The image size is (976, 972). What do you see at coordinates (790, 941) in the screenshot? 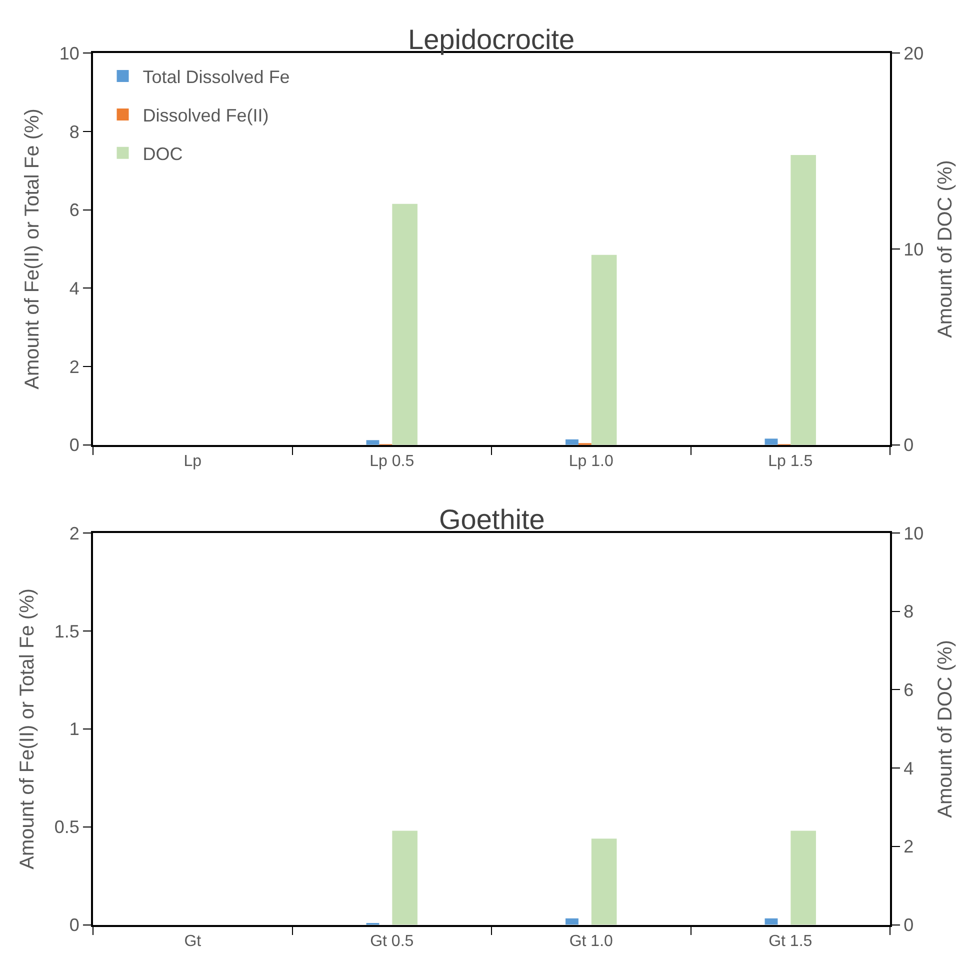
I see `x-tick-label: Gt 1.5` at bounding box center [790, 941].